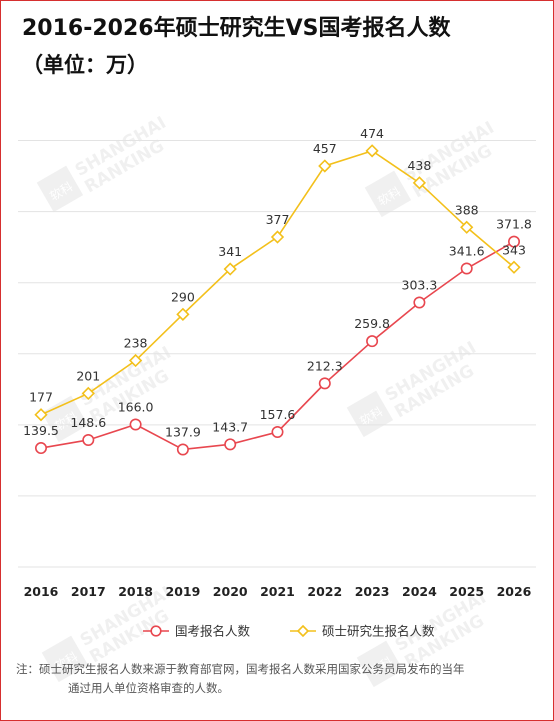  What do you see at coordinates (325, 148) in the screenshot?
I see `data-label: 457` at bounding box center [325, 148].